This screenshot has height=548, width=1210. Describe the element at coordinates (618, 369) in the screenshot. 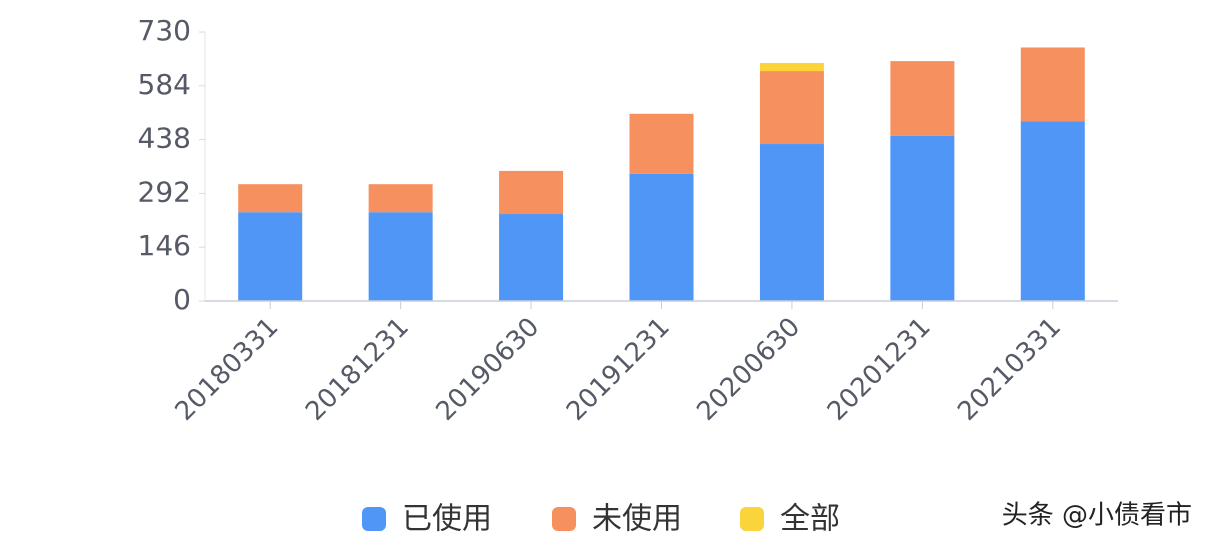

I see `x-tick-label: 20191231` at that location.